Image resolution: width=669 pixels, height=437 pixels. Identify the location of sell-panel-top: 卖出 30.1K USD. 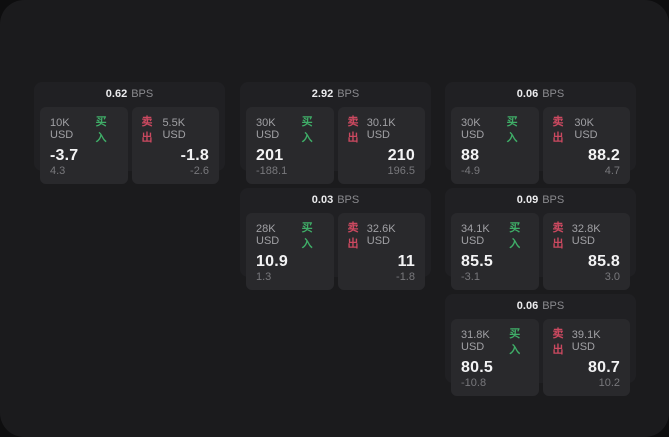
(382, 129).